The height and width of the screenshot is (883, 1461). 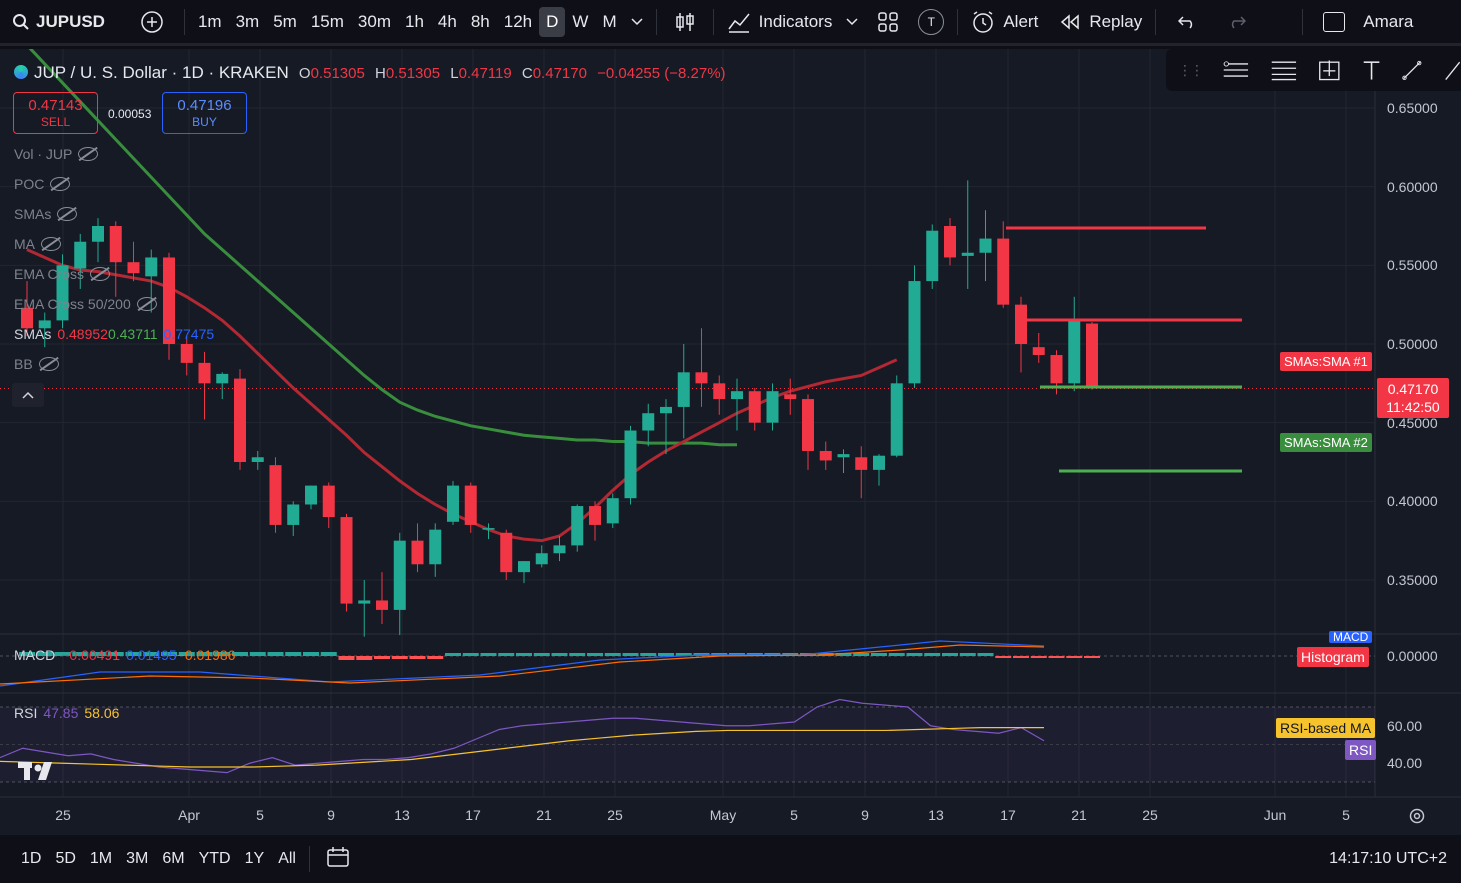 I want to click on indicator-ema-cross: EMA Cross, so click(x=62, y=274).